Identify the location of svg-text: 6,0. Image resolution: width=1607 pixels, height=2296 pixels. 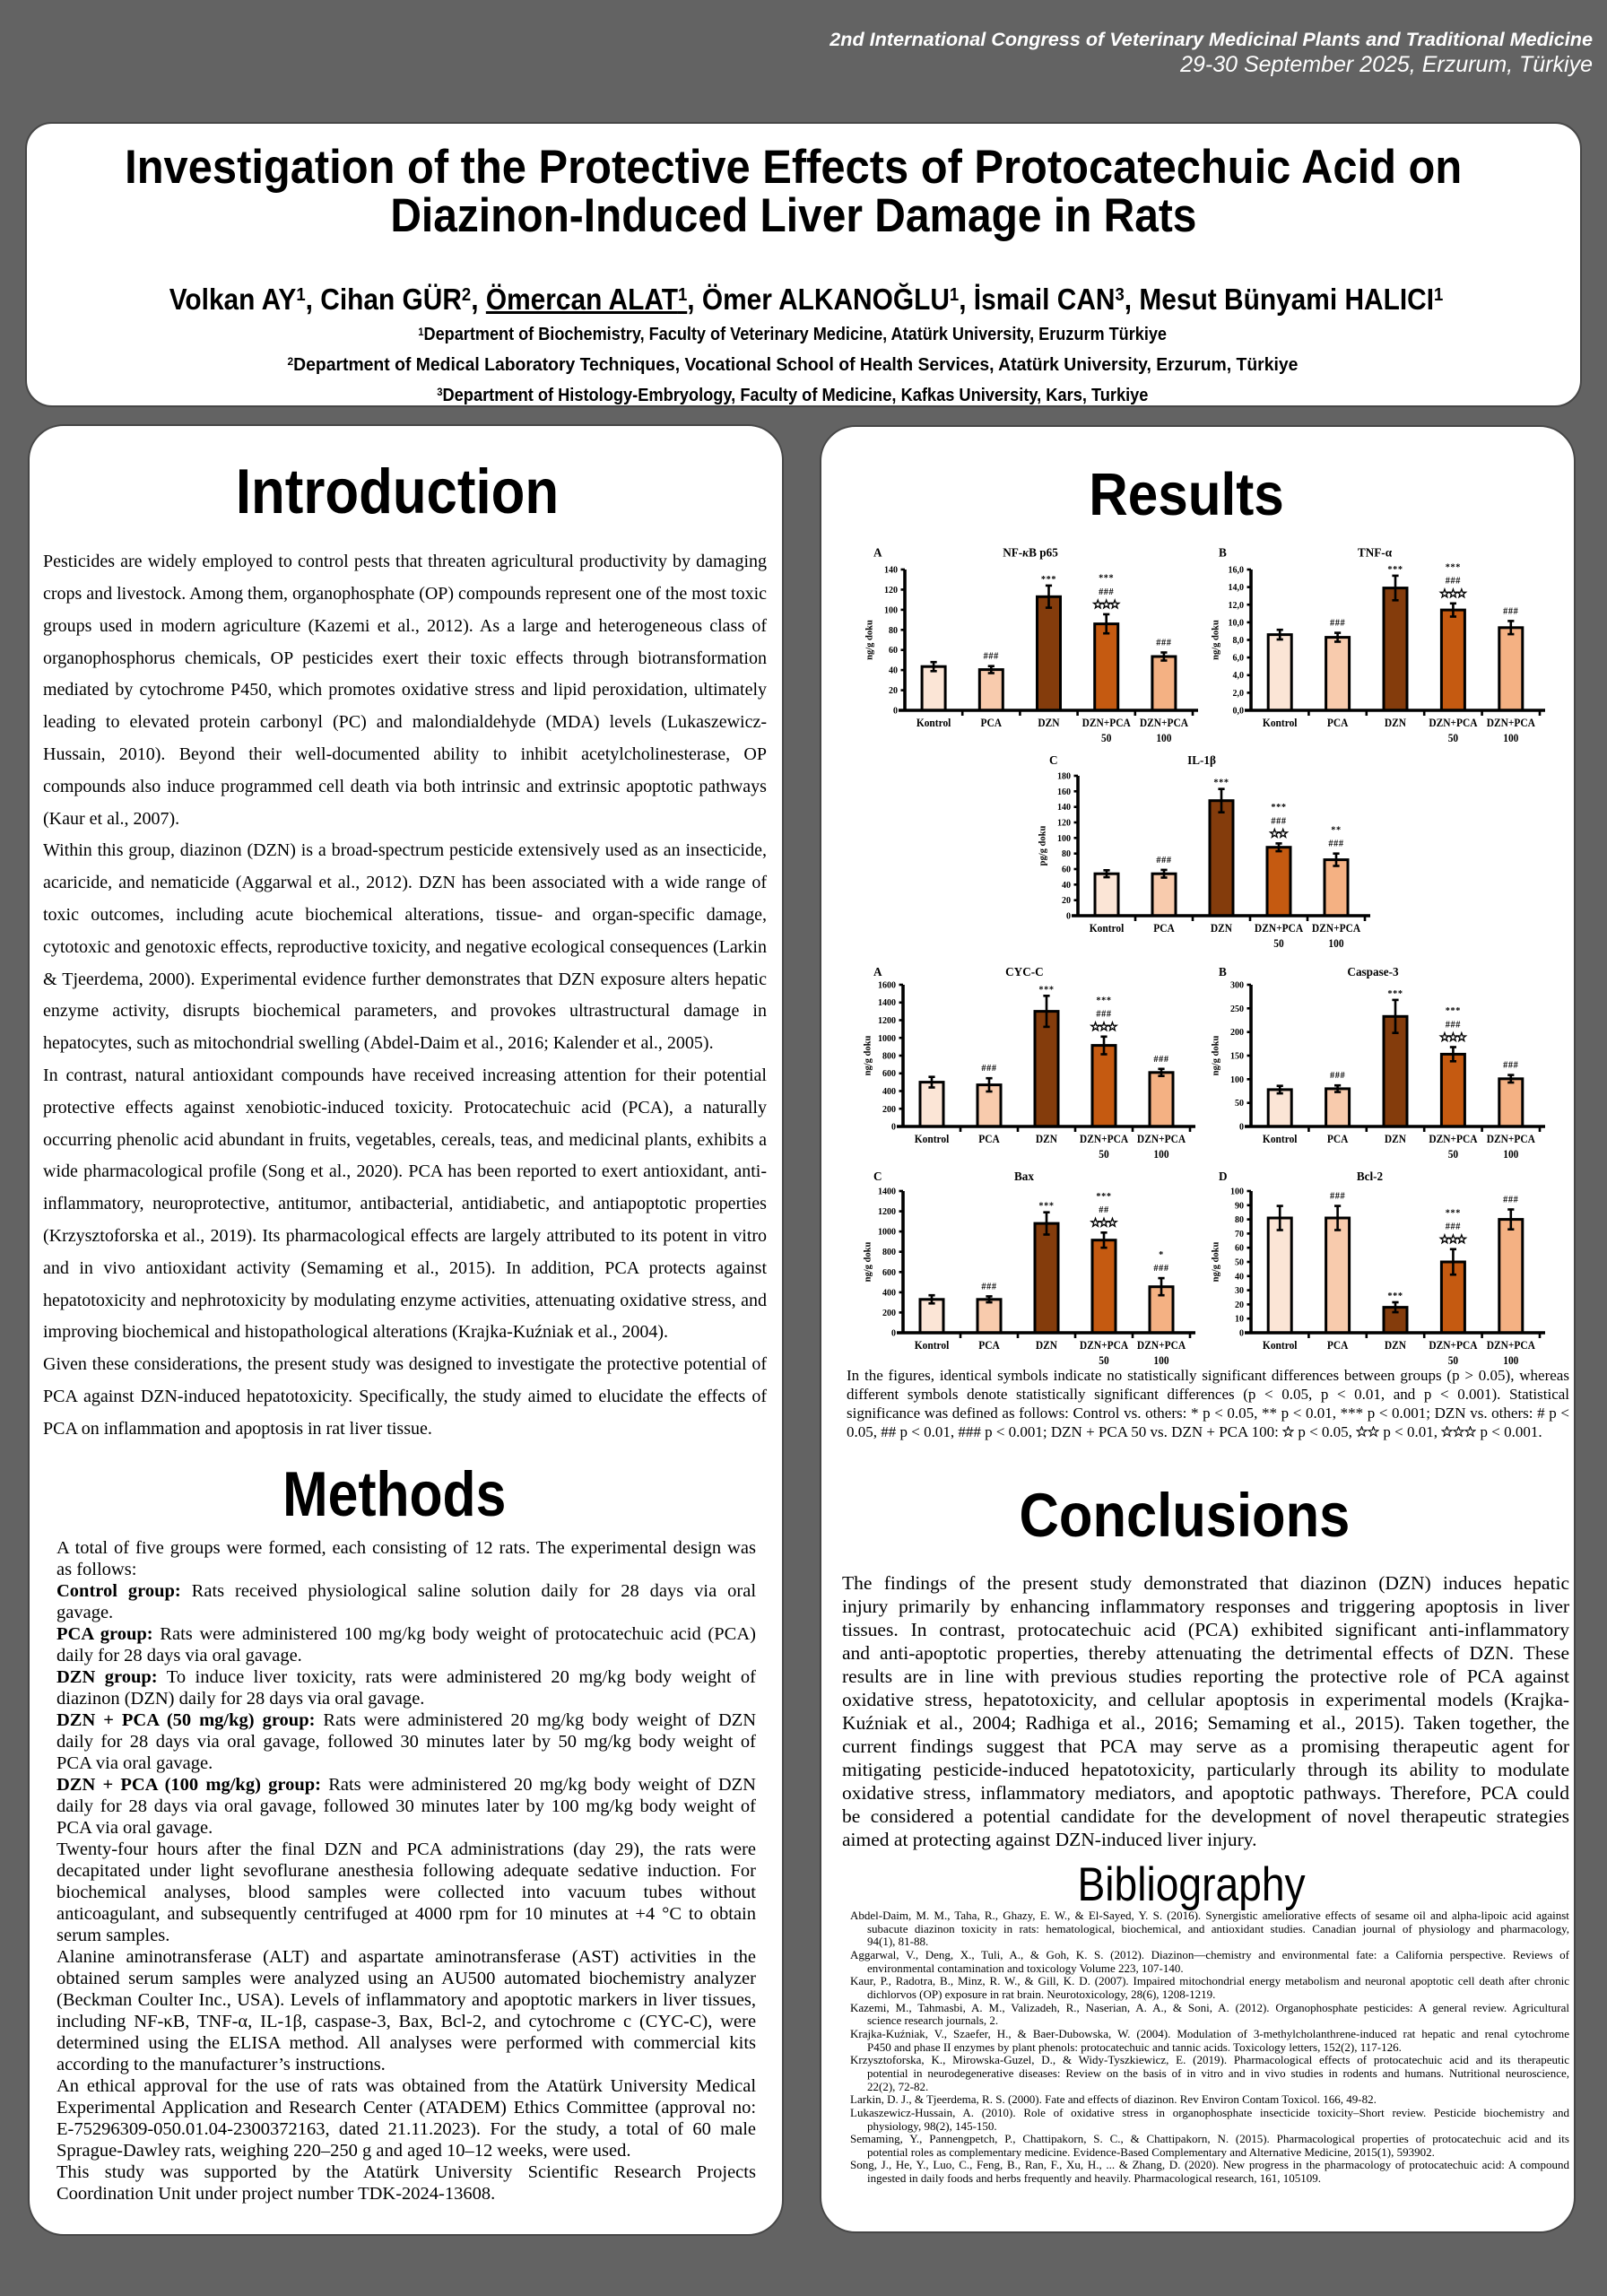
(1239, 659).